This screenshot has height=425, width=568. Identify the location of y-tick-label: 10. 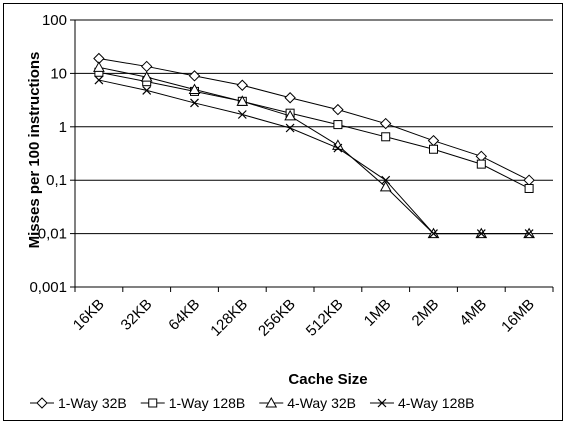
(58, 73).